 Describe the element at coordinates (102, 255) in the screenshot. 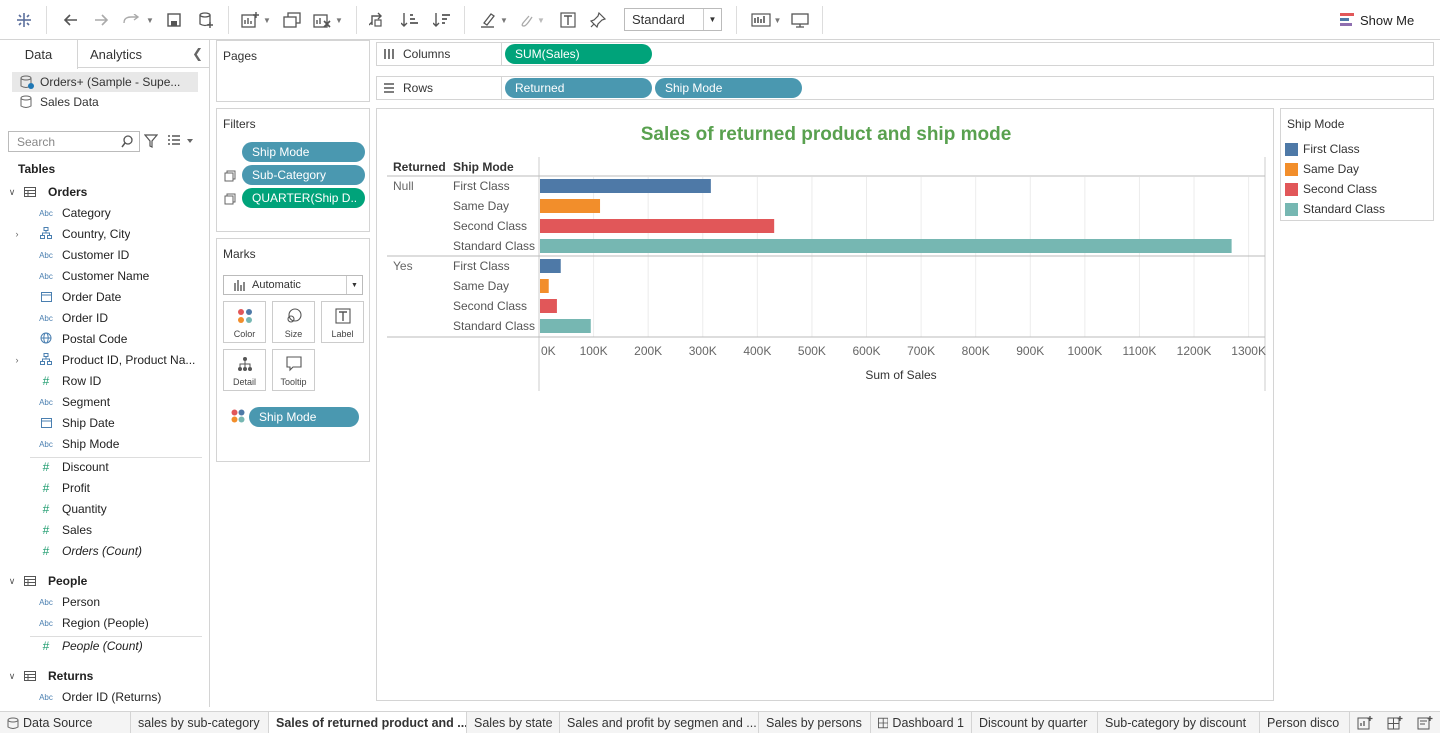

I see `field-customer-id: Abc Customer ID` at that location.